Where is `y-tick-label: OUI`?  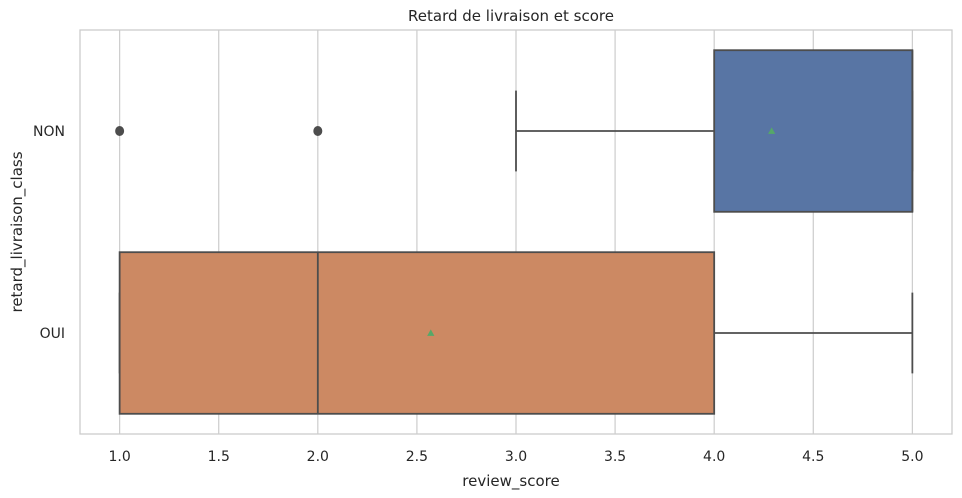
y-tick-label: OUI is located at coordinates (52, 334).